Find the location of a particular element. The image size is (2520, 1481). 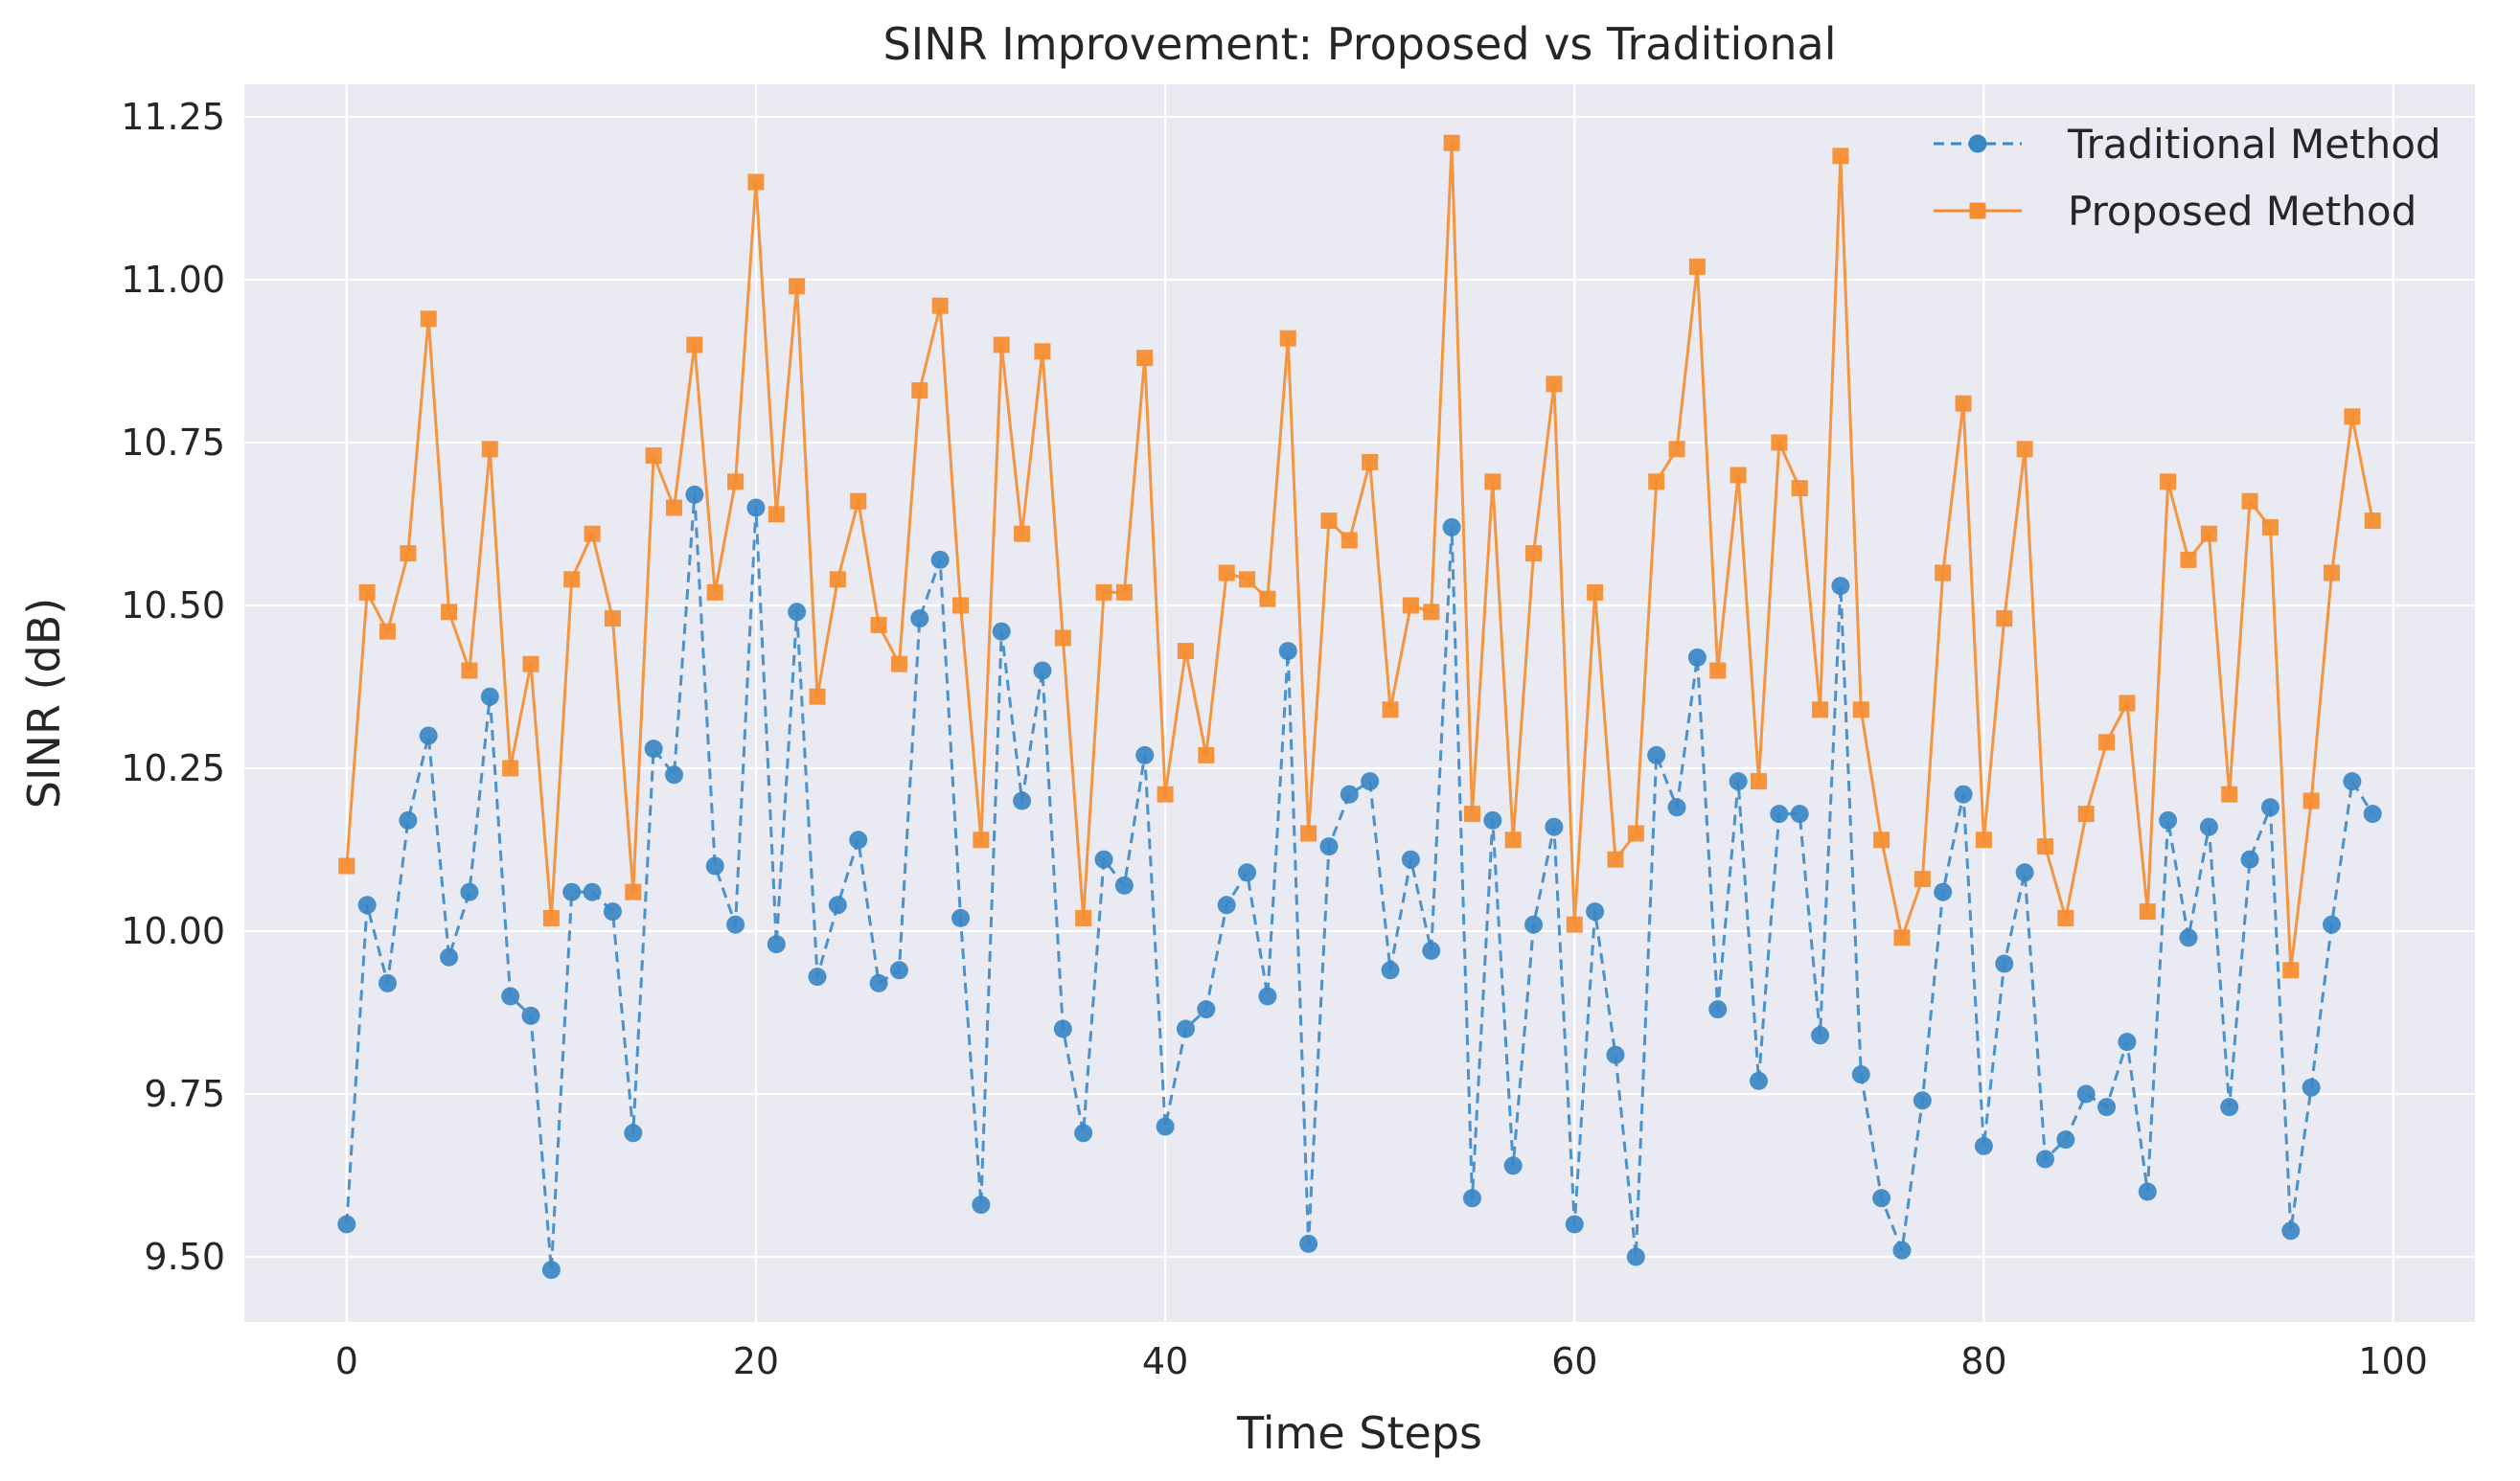

y-tick-label: 10.50 is located at coordinates (173, 605).